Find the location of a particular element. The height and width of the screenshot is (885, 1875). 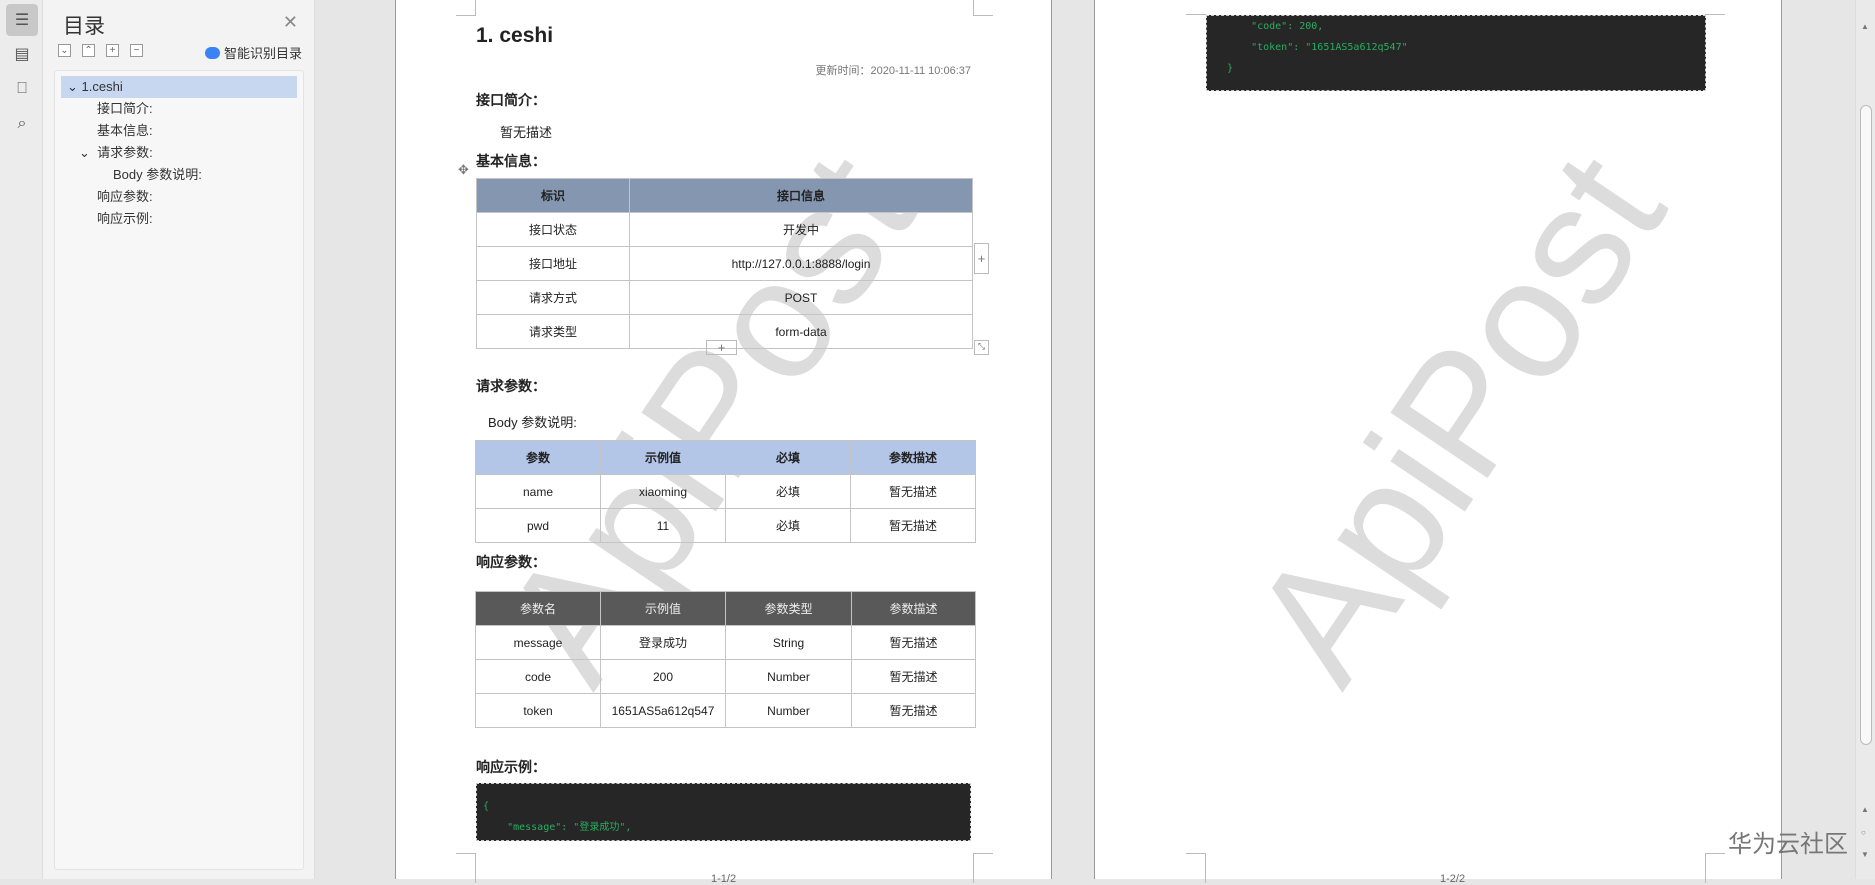

toc-item: ⌄ 1.ceshi is located at coordinates (179, 87).